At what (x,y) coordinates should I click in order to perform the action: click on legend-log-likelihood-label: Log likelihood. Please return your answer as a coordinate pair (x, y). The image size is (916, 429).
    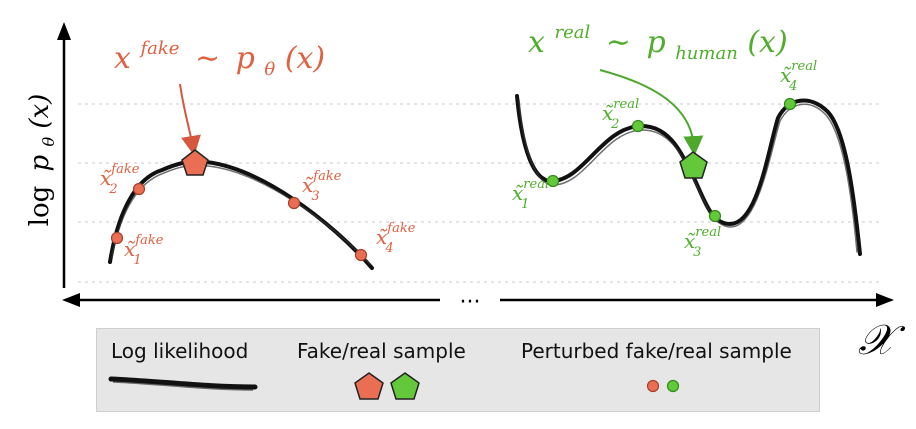
    Looking at the image, I should click on (180, 351).